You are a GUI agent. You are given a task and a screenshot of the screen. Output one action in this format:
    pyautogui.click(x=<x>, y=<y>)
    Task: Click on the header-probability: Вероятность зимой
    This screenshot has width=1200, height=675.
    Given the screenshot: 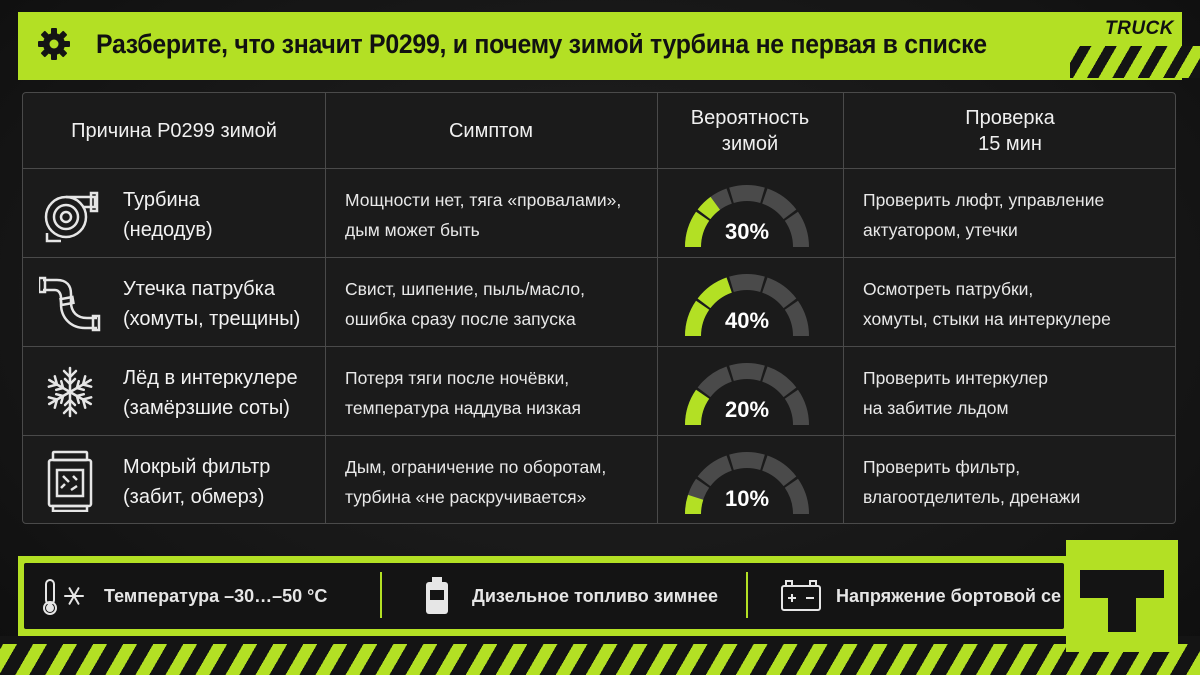 What is the action you would take?
    pyautogui.click(x=750, y=131)
    